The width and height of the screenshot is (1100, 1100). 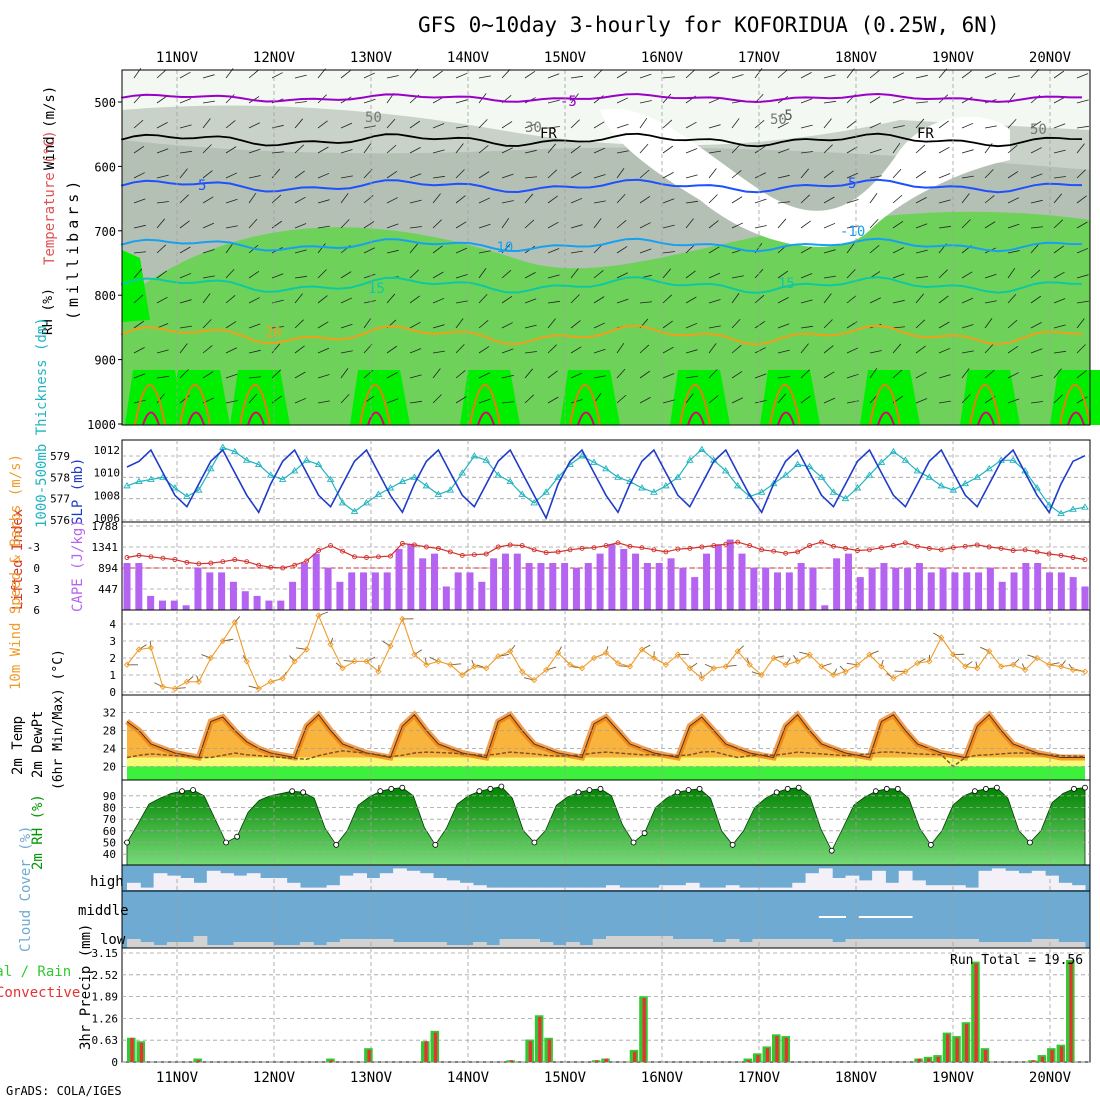 I want to click on rh2m-label: 2m RH (%), so click(x=38, y=832).